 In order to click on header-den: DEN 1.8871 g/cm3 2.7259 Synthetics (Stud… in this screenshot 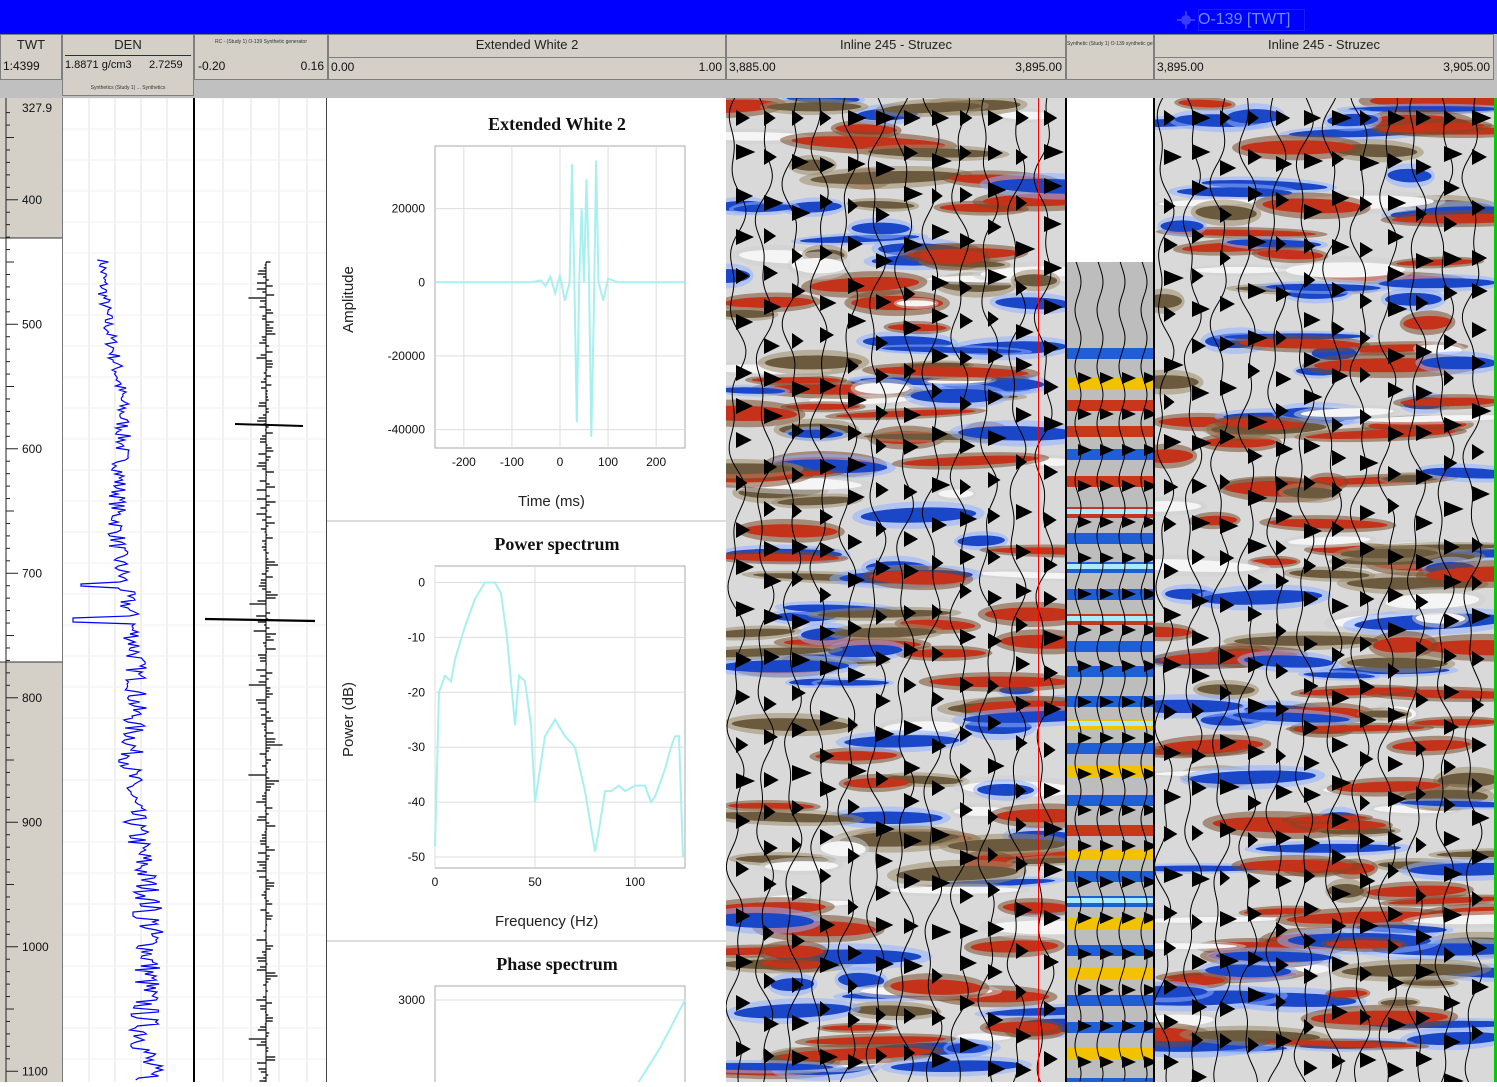, I will do `click(128, 65)`.